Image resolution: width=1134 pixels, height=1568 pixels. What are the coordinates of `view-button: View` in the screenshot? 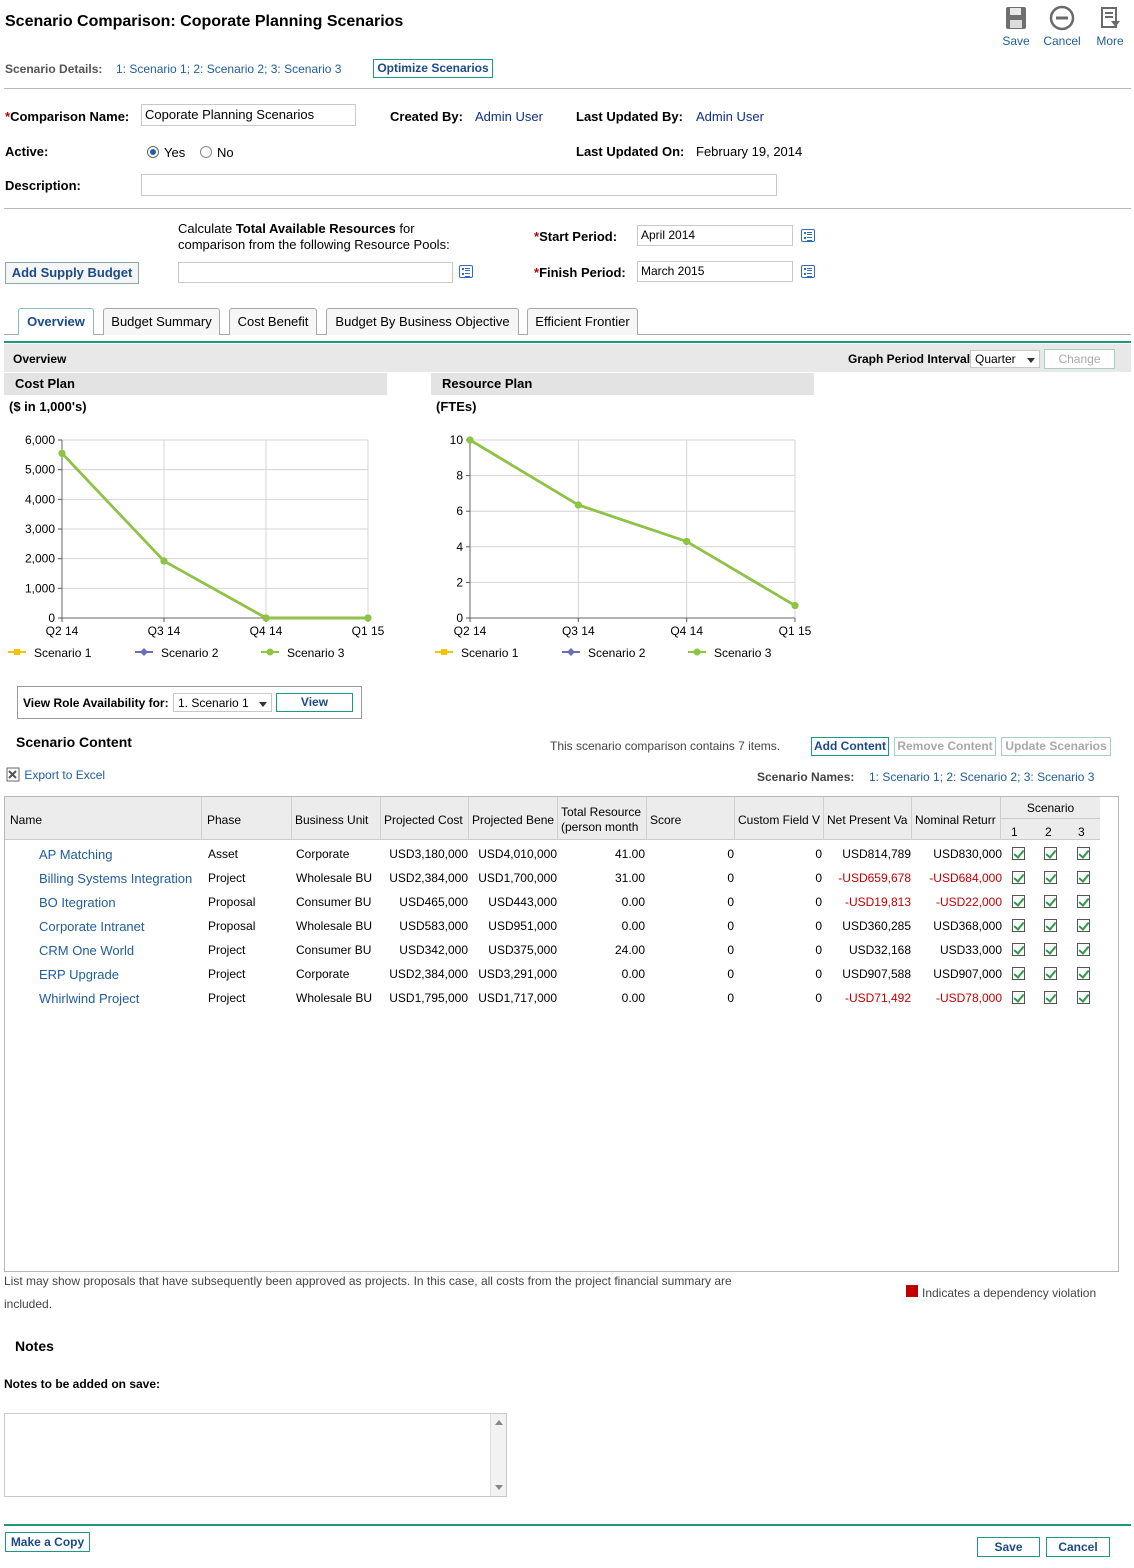 It's located at (314, 702).